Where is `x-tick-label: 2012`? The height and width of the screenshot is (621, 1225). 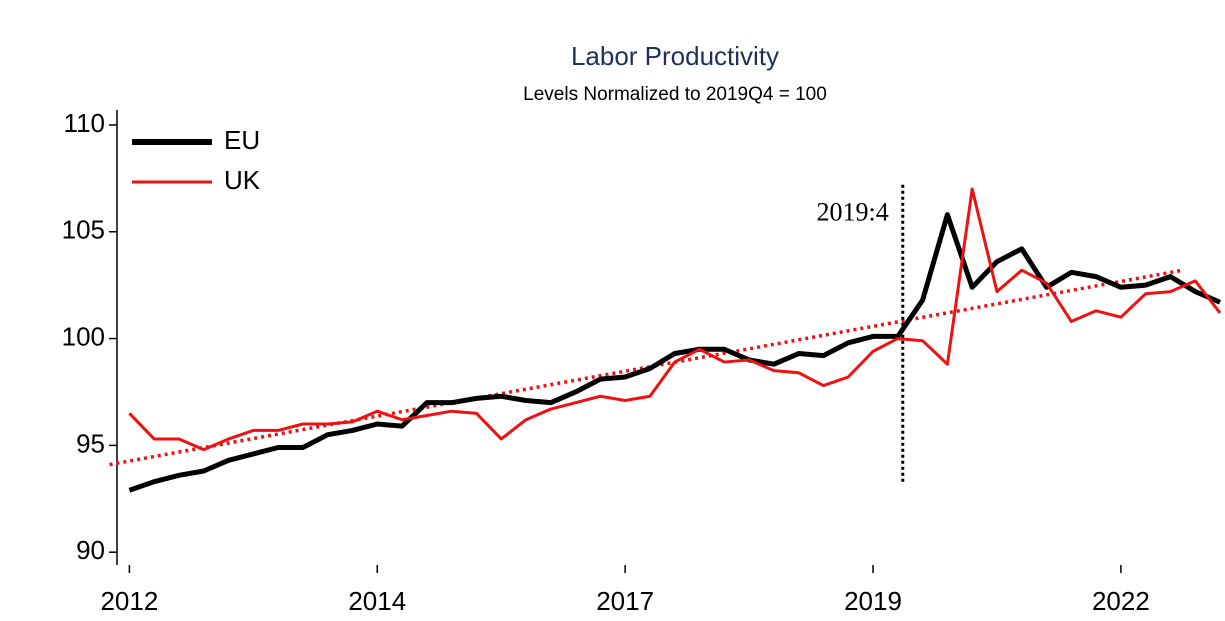
x-tick-label: 2012 is located at coordinates (129, 601).